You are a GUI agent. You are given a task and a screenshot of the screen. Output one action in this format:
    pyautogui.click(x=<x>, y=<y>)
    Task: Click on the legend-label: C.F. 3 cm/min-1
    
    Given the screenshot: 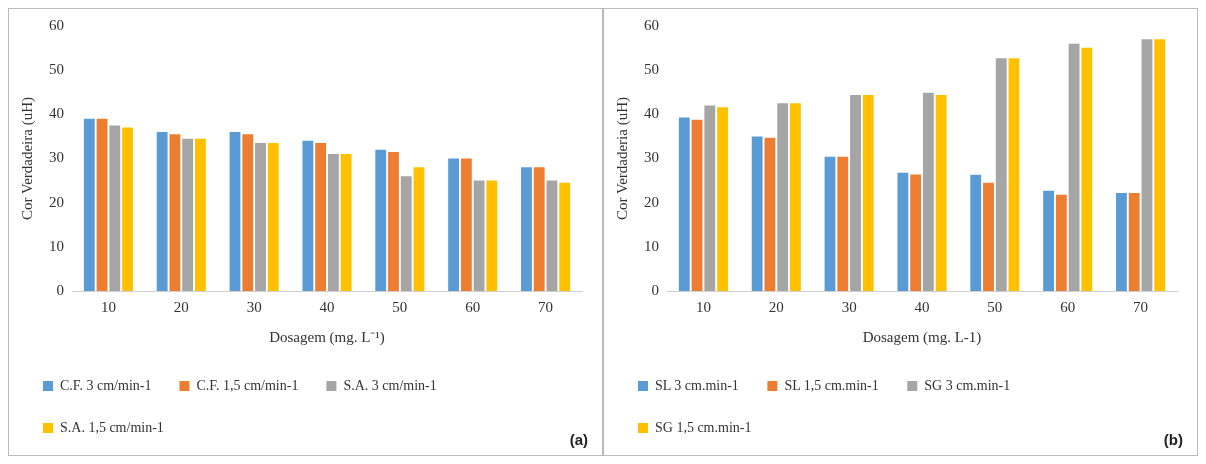 What is the action you would take?
    pyautogui.click(x=106, y=385)
    